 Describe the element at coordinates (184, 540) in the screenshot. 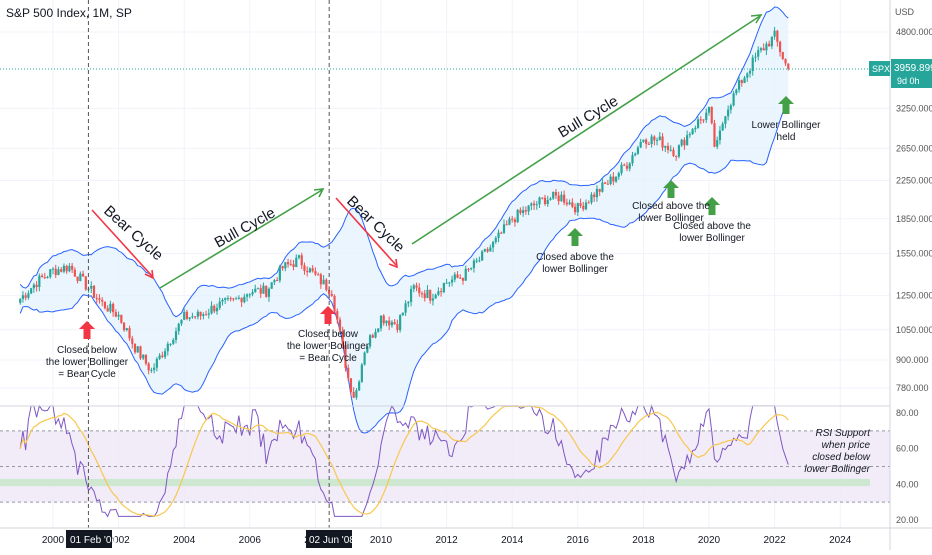

I see `time-tick-label: 2004` at that location.